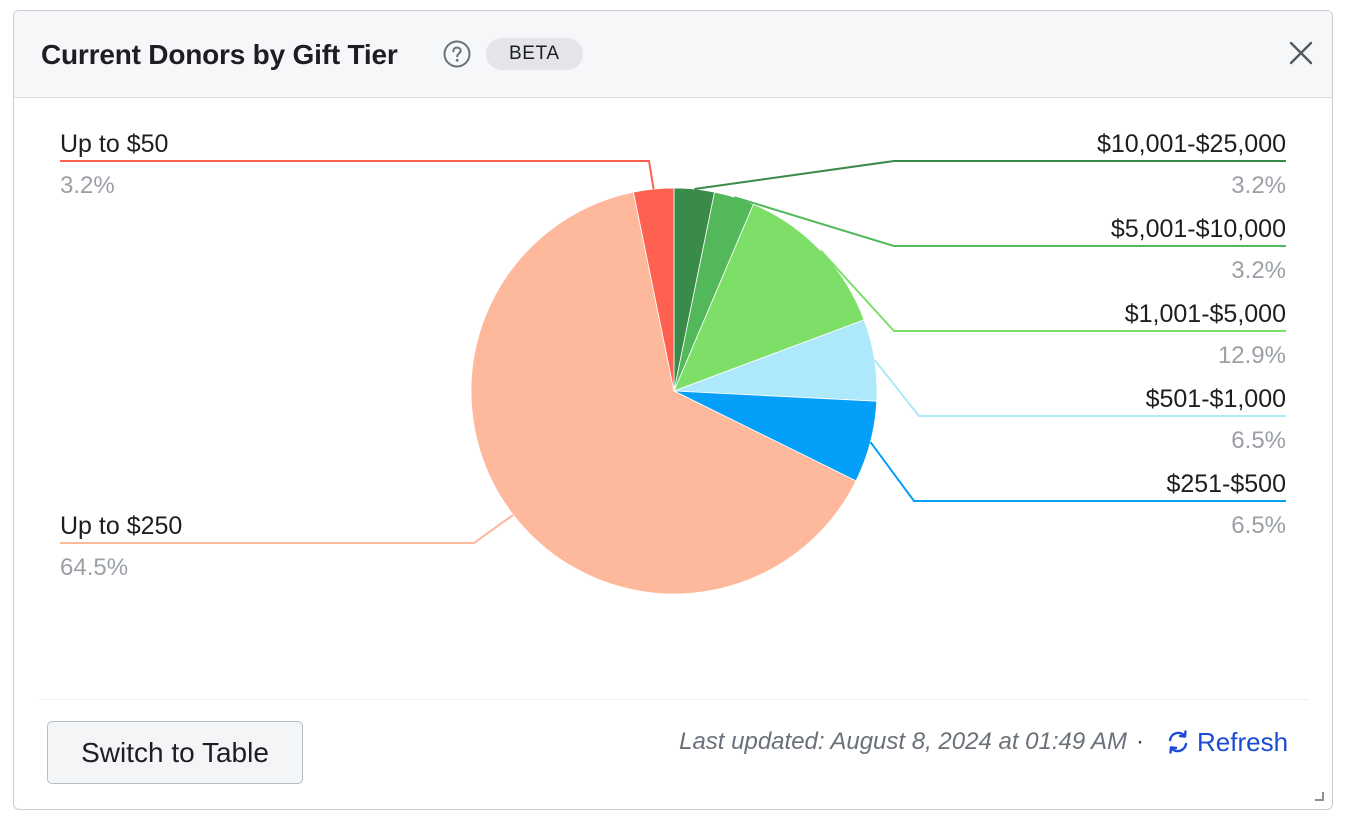 The width and height of the screenshot is (1346, 824). I want to click on slice-label-10-001-25-000: $10,001-$25,000, so click(1191, 144).